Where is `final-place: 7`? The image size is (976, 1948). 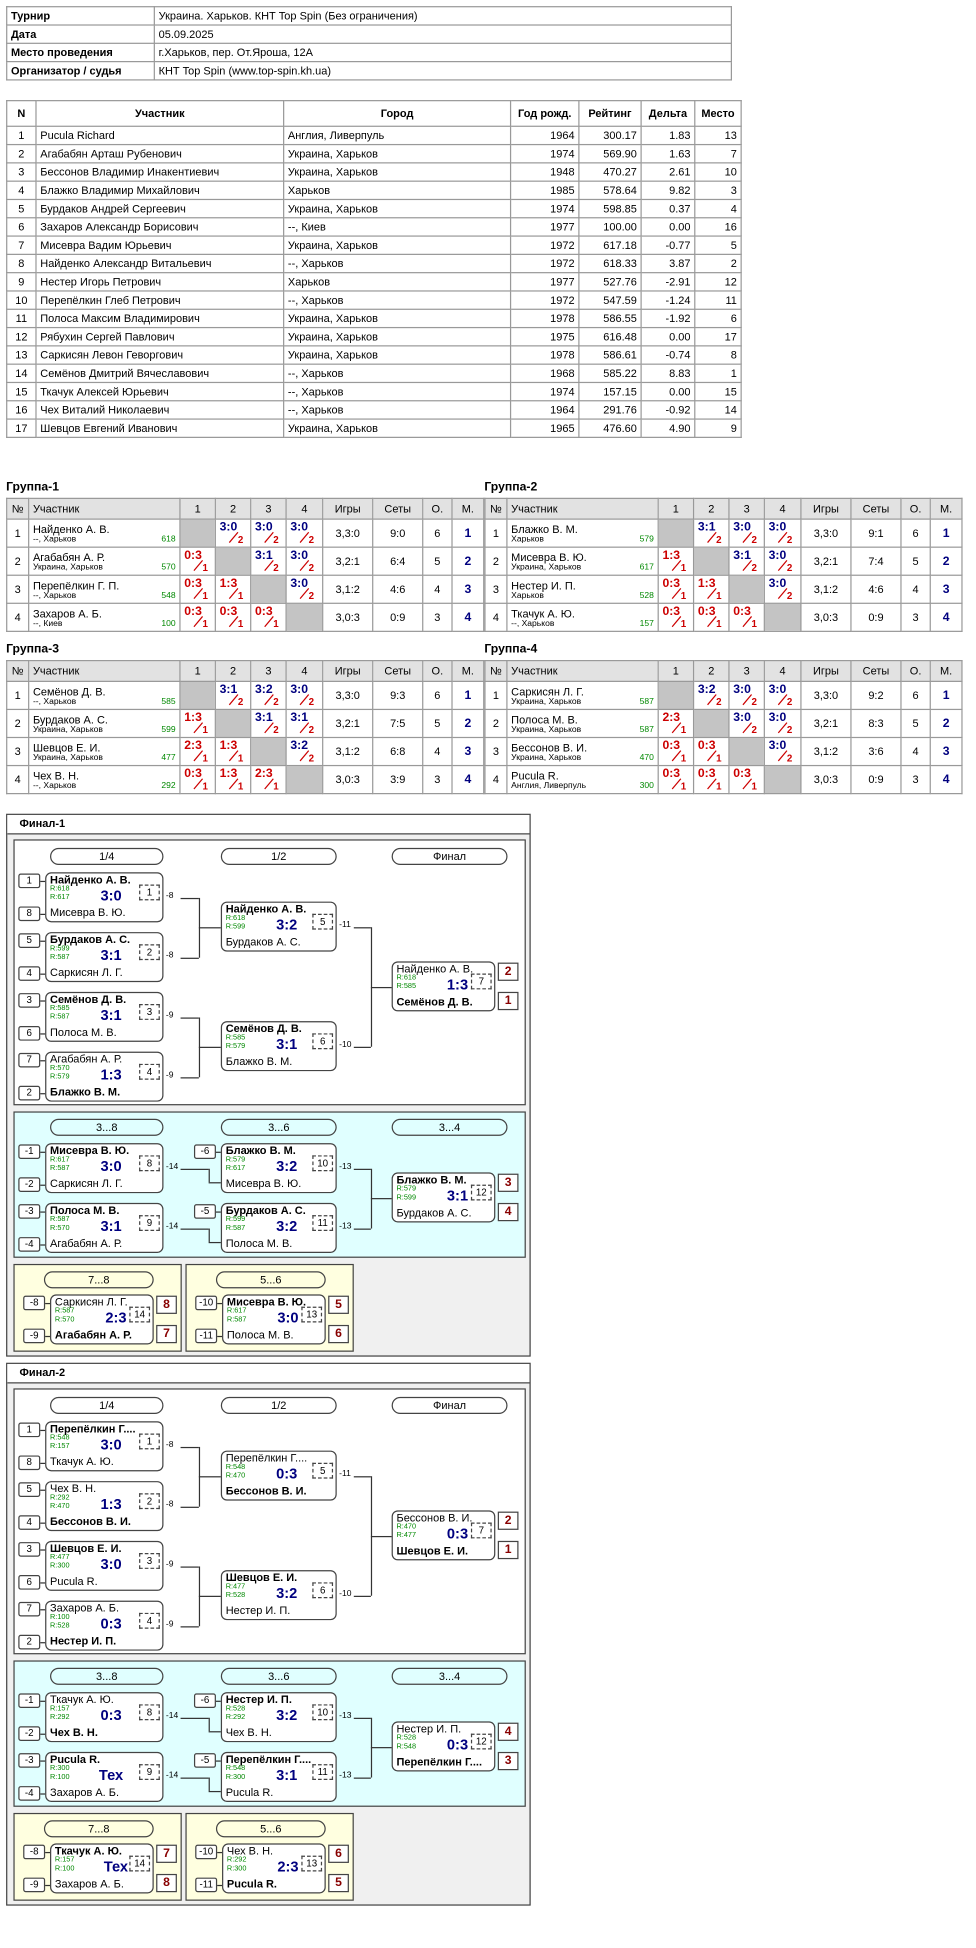
final-place: 7 is located at coordinates (166, 1334).